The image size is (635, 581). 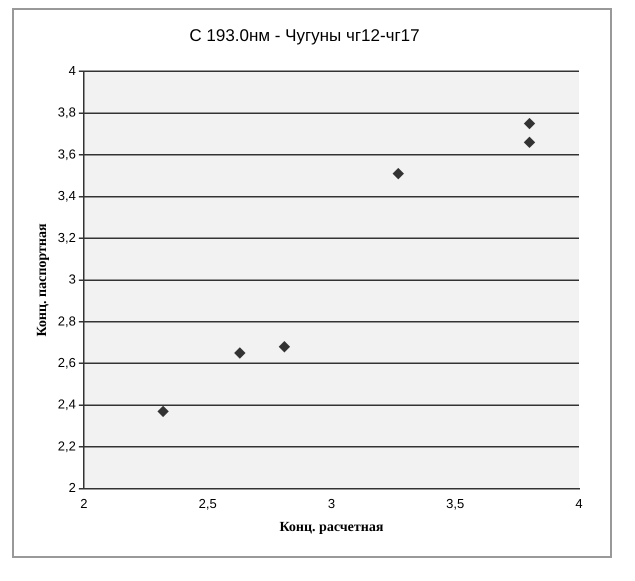 I want to click on x-tick-label: 3, so click(x=332, y=503).